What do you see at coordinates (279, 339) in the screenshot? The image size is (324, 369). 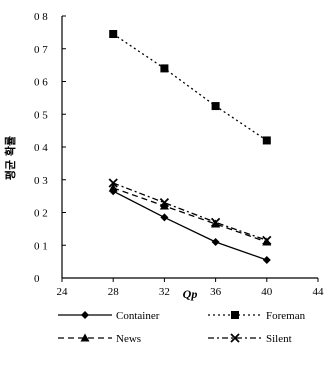 I see `legend-label: Silent` at bounding box center [279, 339].